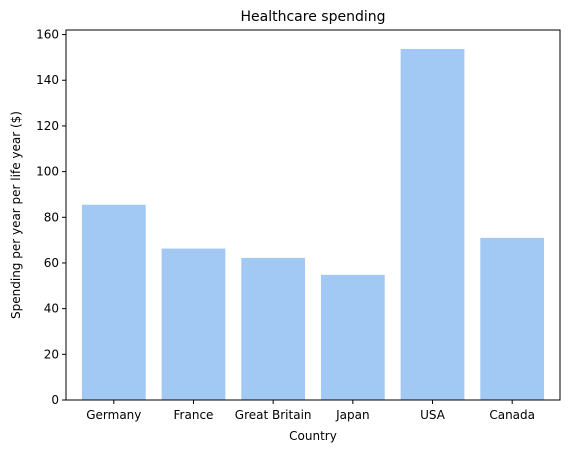 Image resolution: width=571 pixels, height=453 pixels. Describe the element at coordinates (51, 263) in the screenshot. I see `y-tick-label: 60` at that location.